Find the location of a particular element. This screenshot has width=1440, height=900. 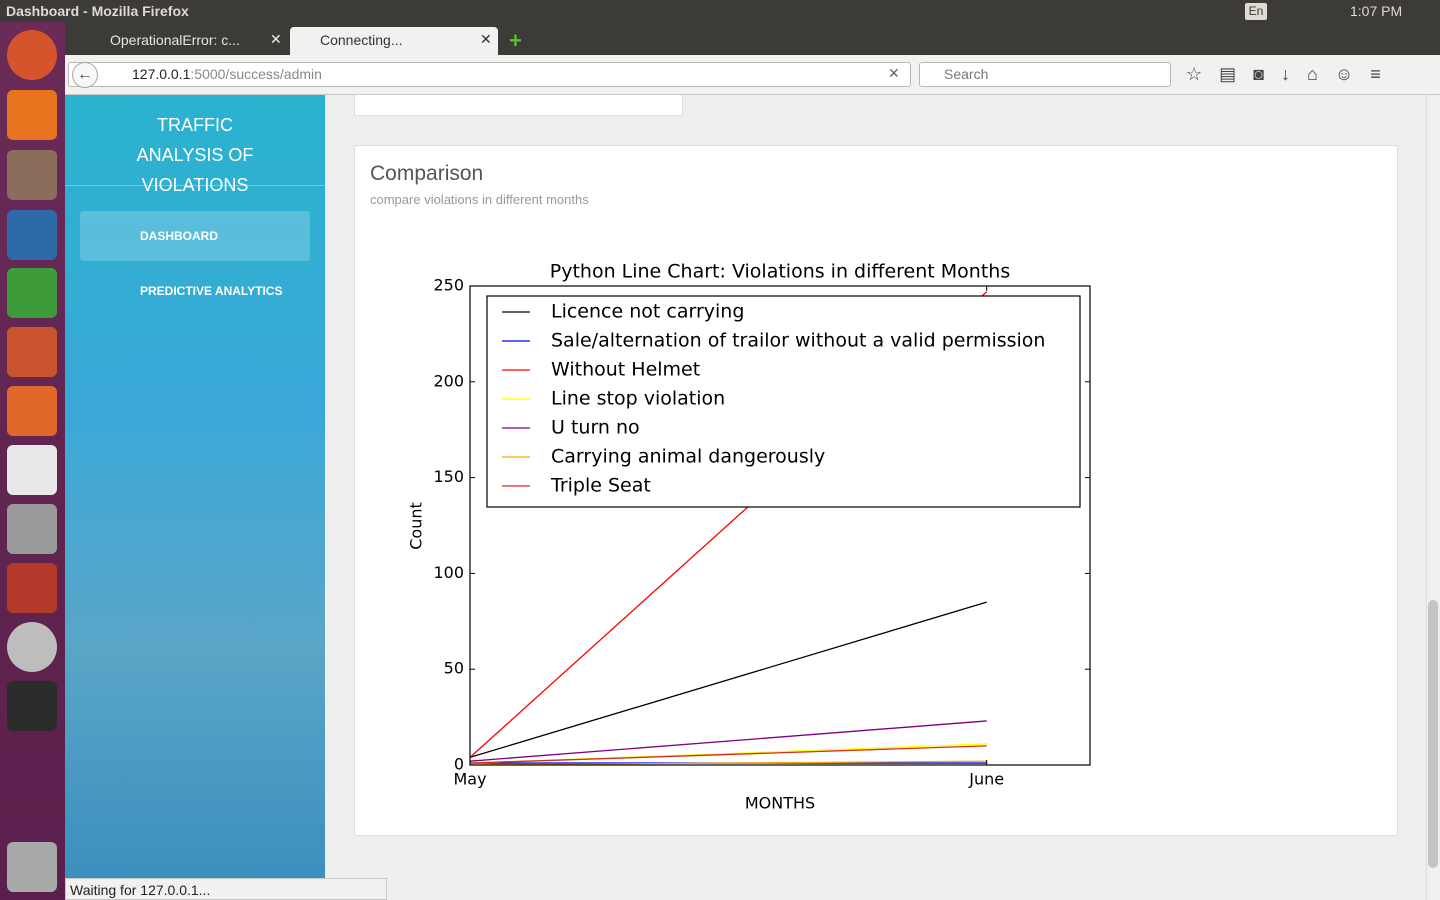

x-tick-label: May is located at coordinates (469, 779).